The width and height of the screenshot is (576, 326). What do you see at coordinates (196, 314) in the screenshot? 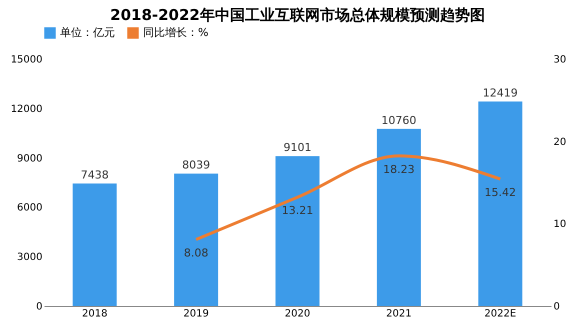
I see `x-tick-label: 2019` at bounding box center [196, 314].